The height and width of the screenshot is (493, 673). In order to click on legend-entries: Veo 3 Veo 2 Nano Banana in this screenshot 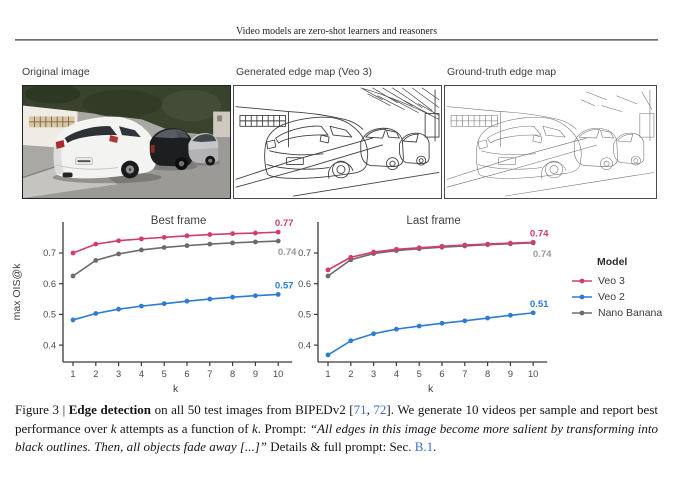, I will do `click(617, 297)`.